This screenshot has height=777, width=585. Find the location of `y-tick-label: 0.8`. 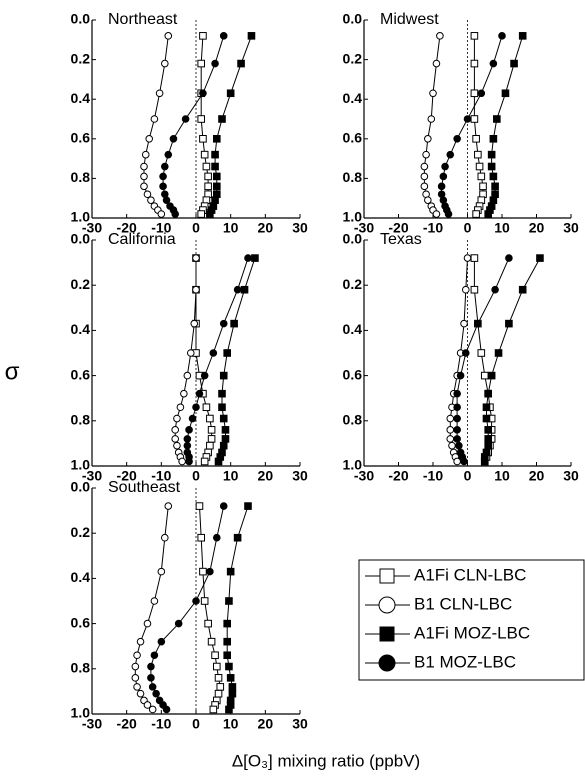

y-tick-label: 0.8 is located at coordinates (81, 177).